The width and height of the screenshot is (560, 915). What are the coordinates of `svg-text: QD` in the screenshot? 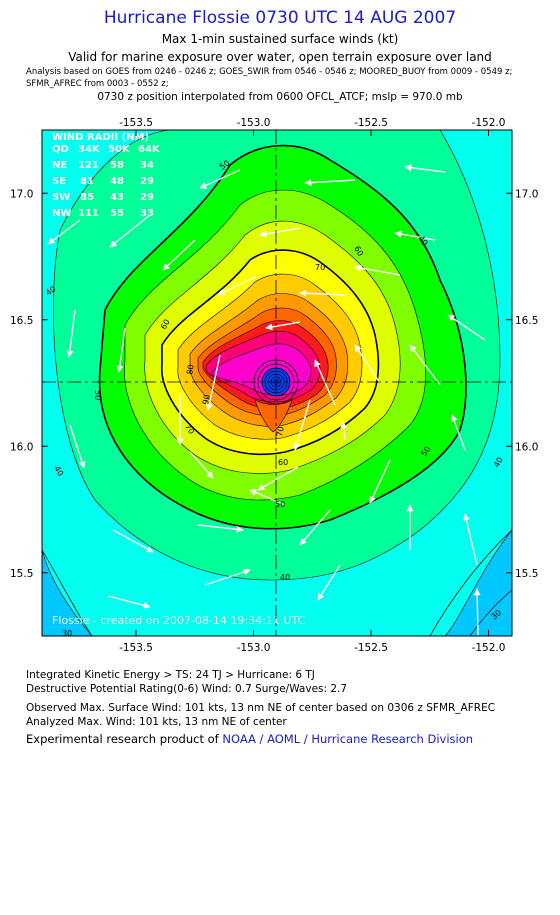 It's located at (60, 149).